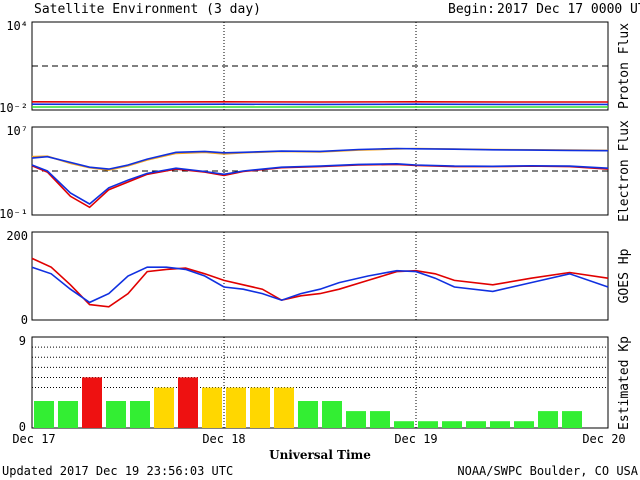  I want to click on kp-ytick-top: 9, so click(22, 341).